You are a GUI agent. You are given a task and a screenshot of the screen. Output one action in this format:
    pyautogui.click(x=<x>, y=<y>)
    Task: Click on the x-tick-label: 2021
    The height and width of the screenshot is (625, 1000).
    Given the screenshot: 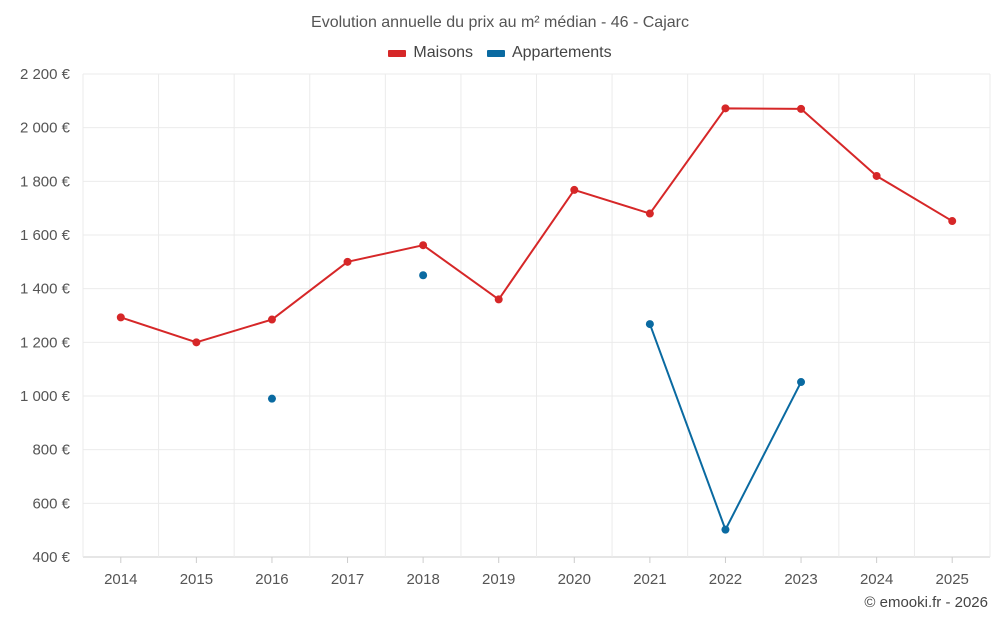 What is the action you would take?
    pyautogui.click(x=649, y=579)
    